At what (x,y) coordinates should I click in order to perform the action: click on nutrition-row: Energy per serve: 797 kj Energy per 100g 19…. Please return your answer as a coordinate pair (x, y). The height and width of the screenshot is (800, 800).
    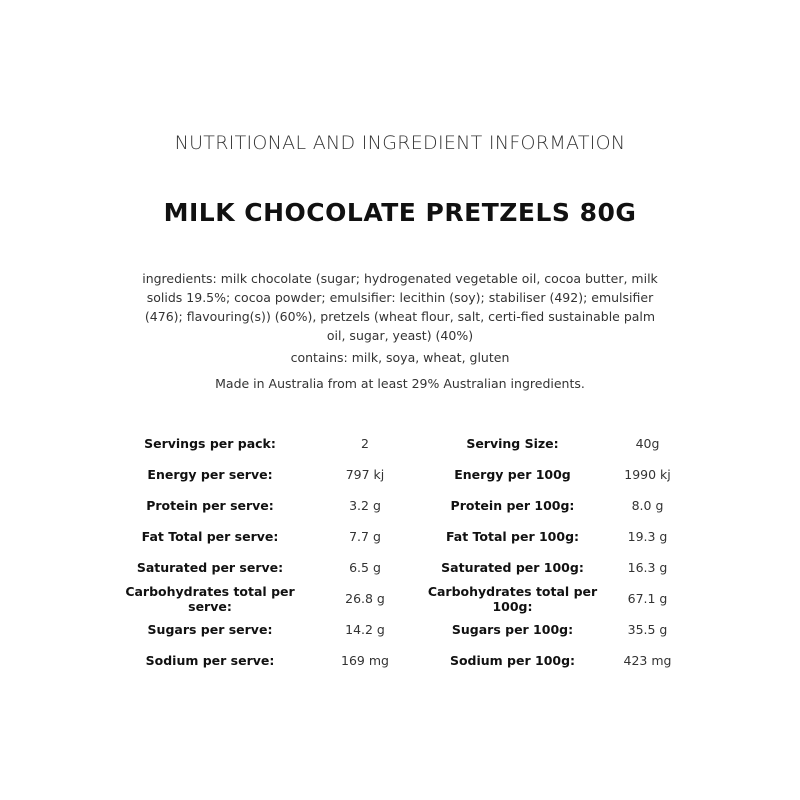
    Looking at the image, I should click on (400, 474).